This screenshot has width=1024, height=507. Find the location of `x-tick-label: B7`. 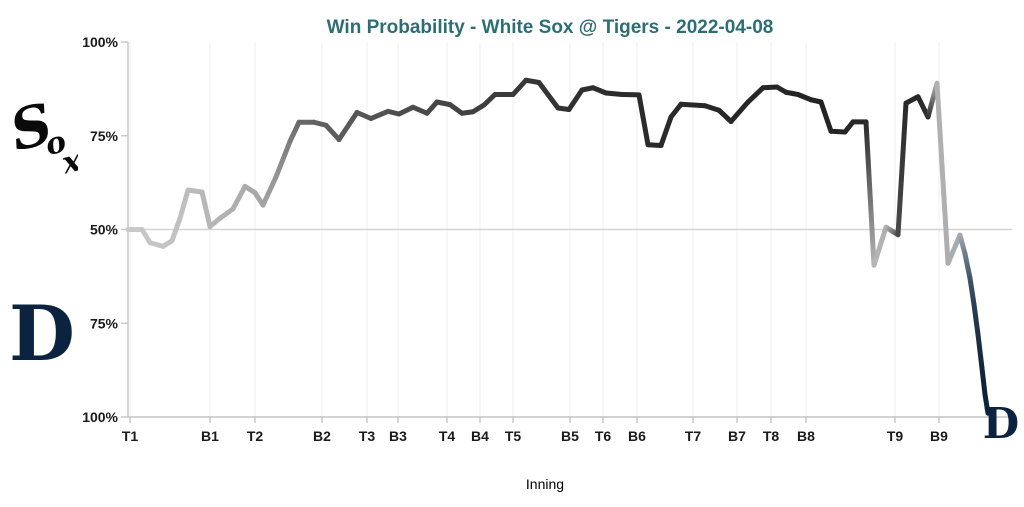

x-tick-label: B7 is located at coordinates (737, 436).